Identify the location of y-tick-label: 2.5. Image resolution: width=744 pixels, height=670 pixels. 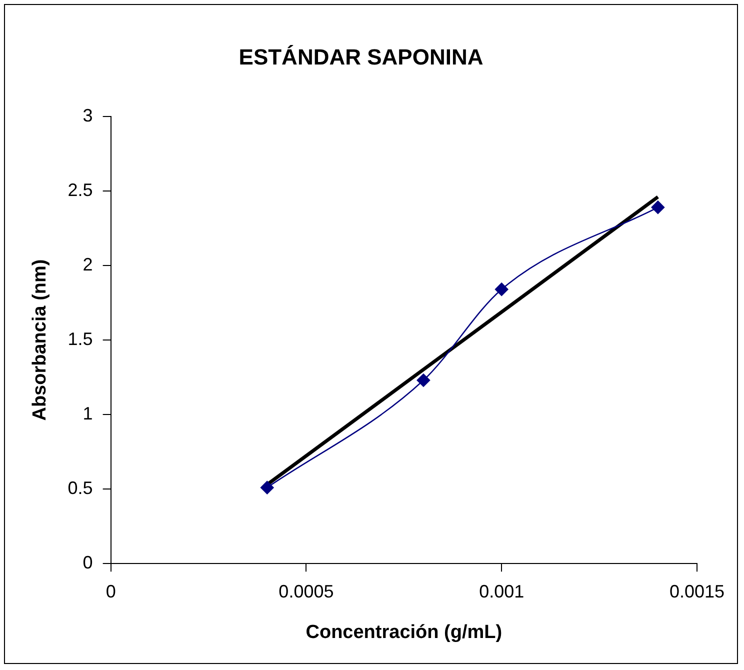
(80, 190).